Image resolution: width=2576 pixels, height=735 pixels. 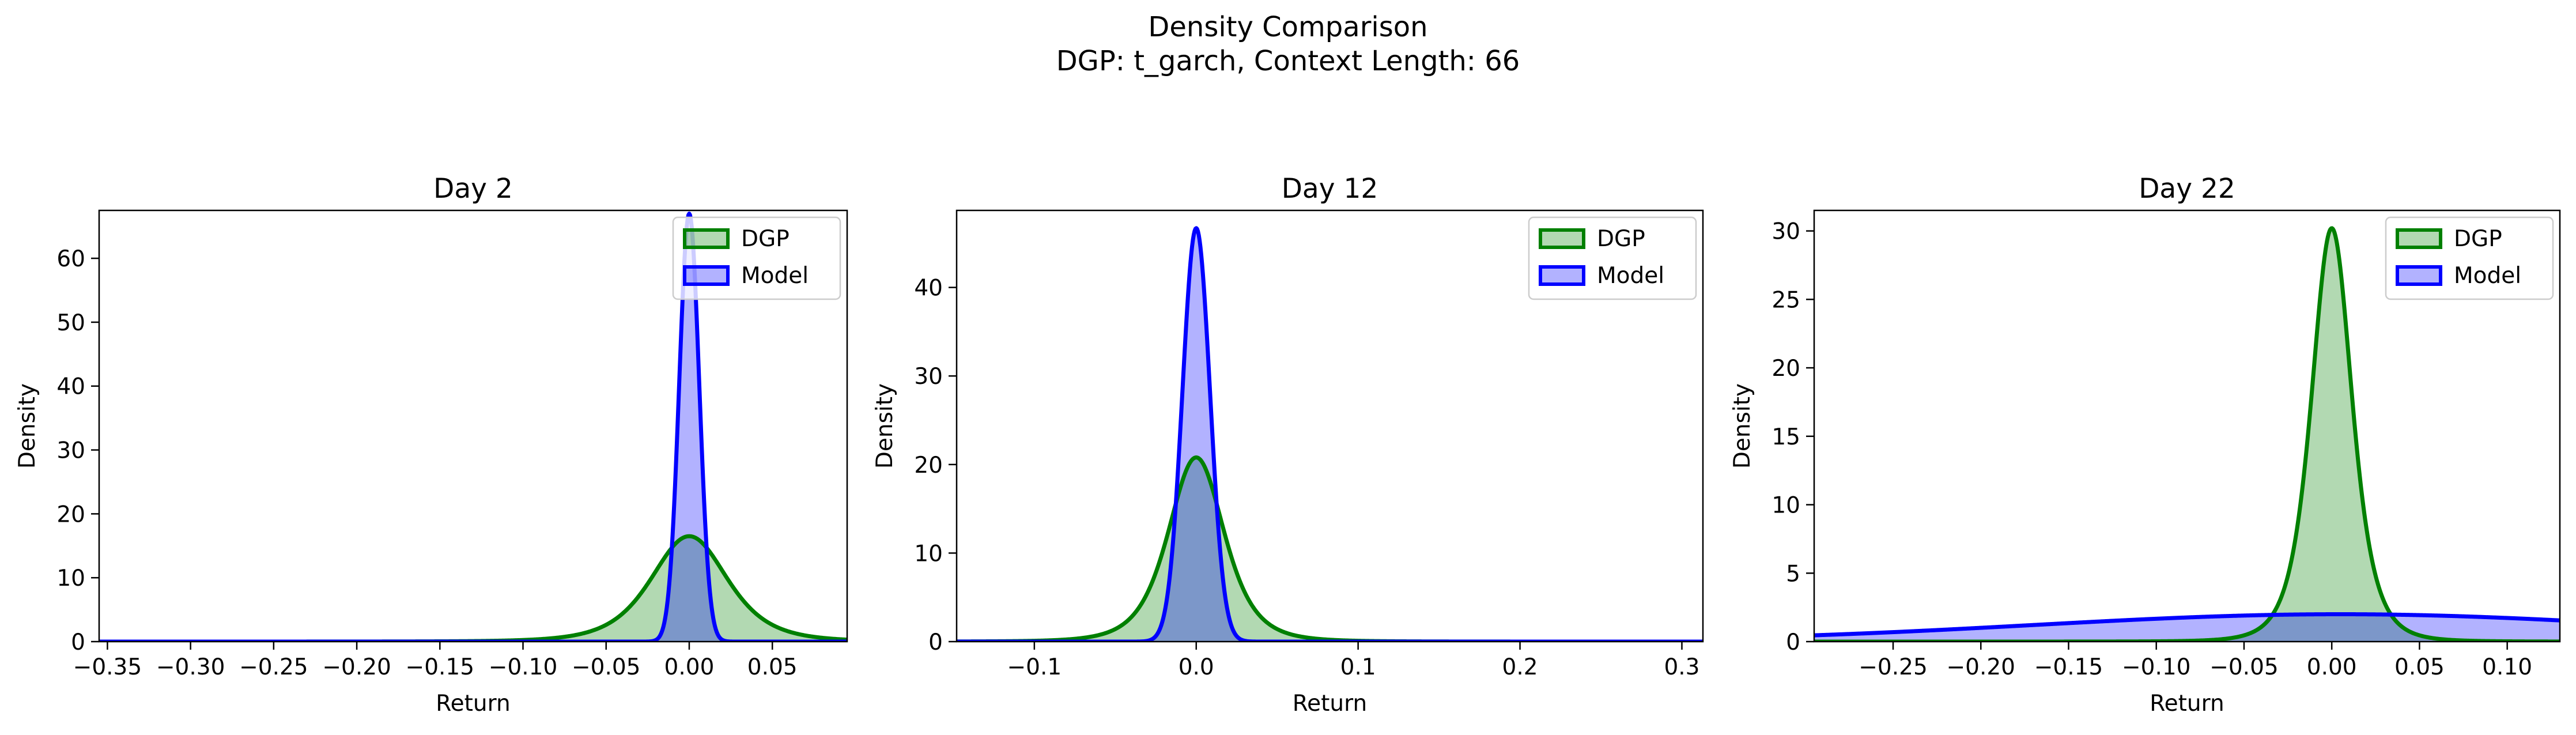 I want to click on model-line, so click(x=2187, y=625).